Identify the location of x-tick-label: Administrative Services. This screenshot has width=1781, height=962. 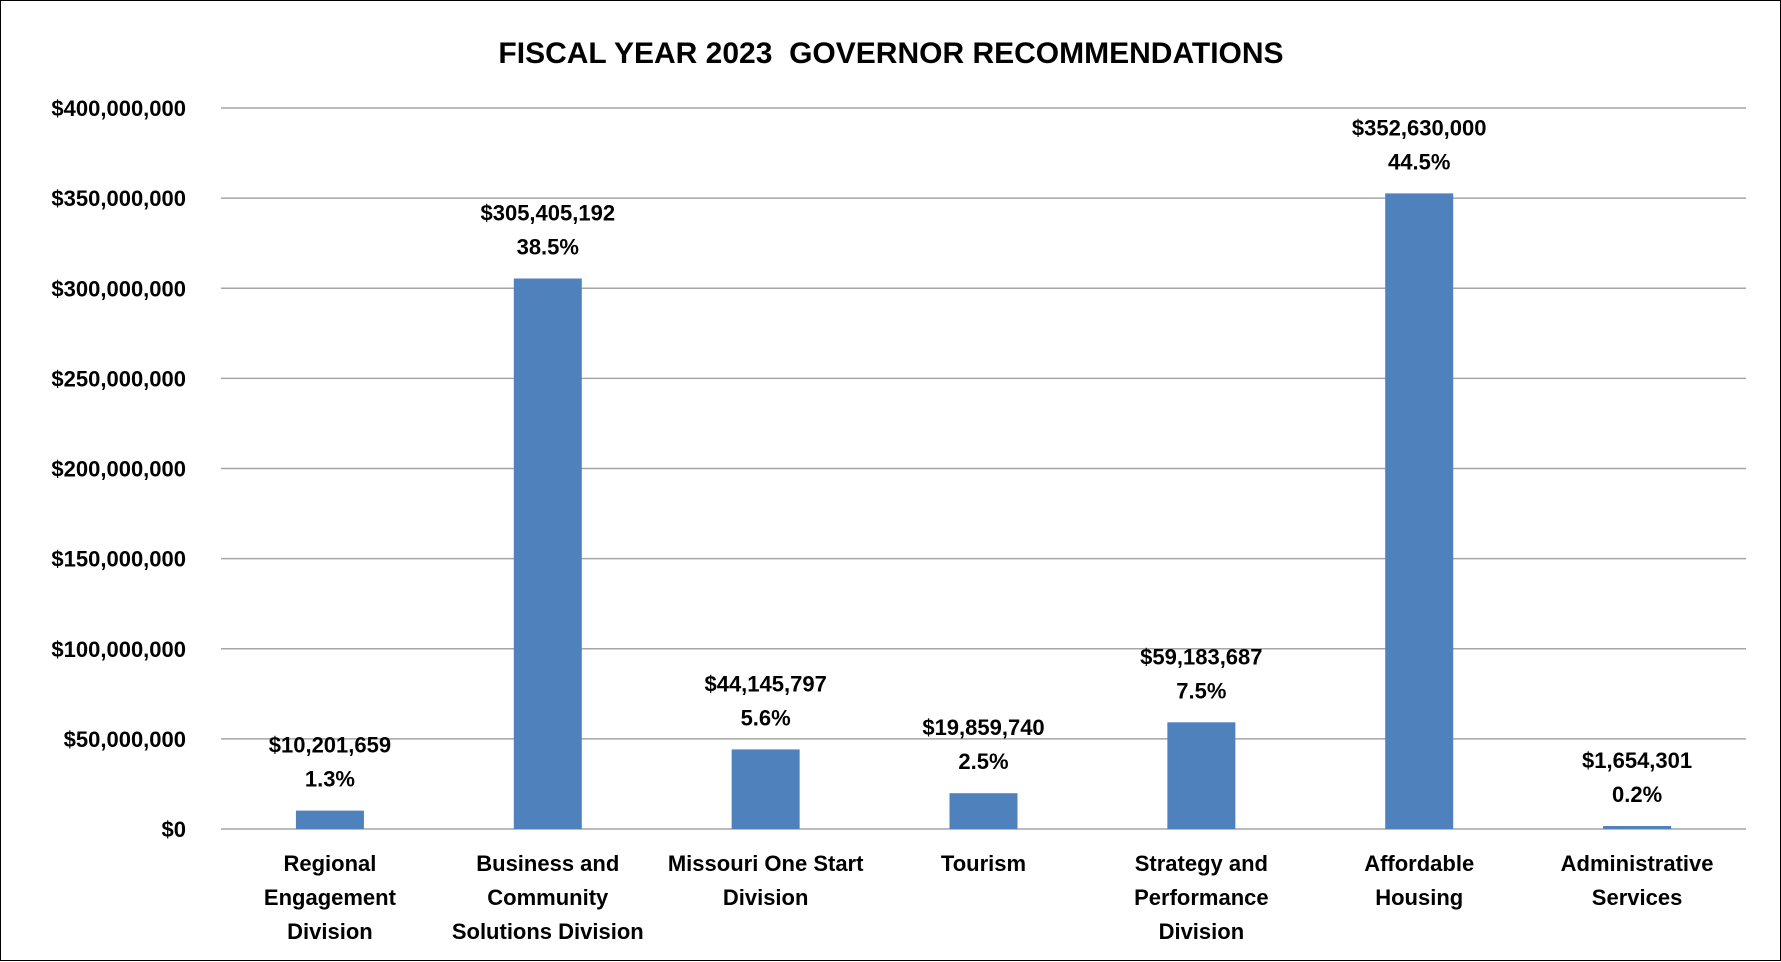
(1637, 880).